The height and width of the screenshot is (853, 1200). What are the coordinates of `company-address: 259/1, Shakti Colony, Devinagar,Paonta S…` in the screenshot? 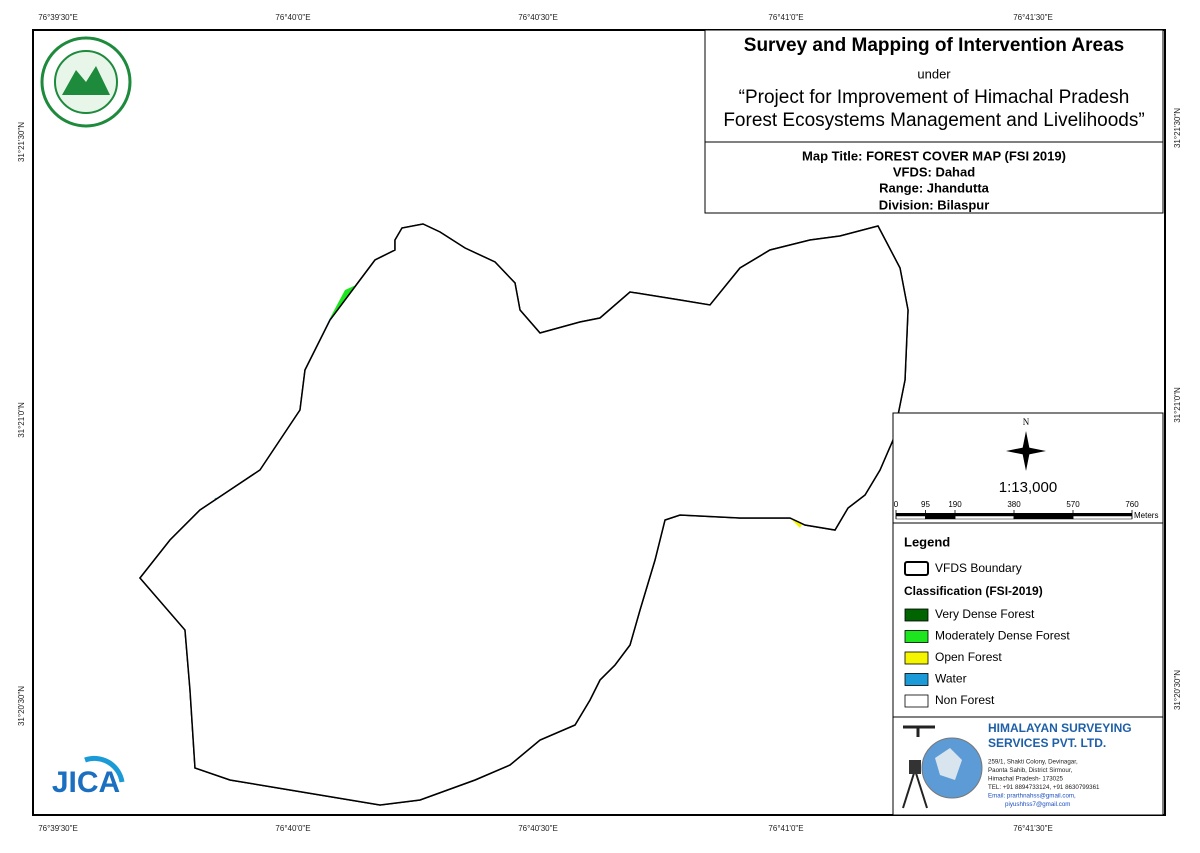 It's located at (1044, 784).